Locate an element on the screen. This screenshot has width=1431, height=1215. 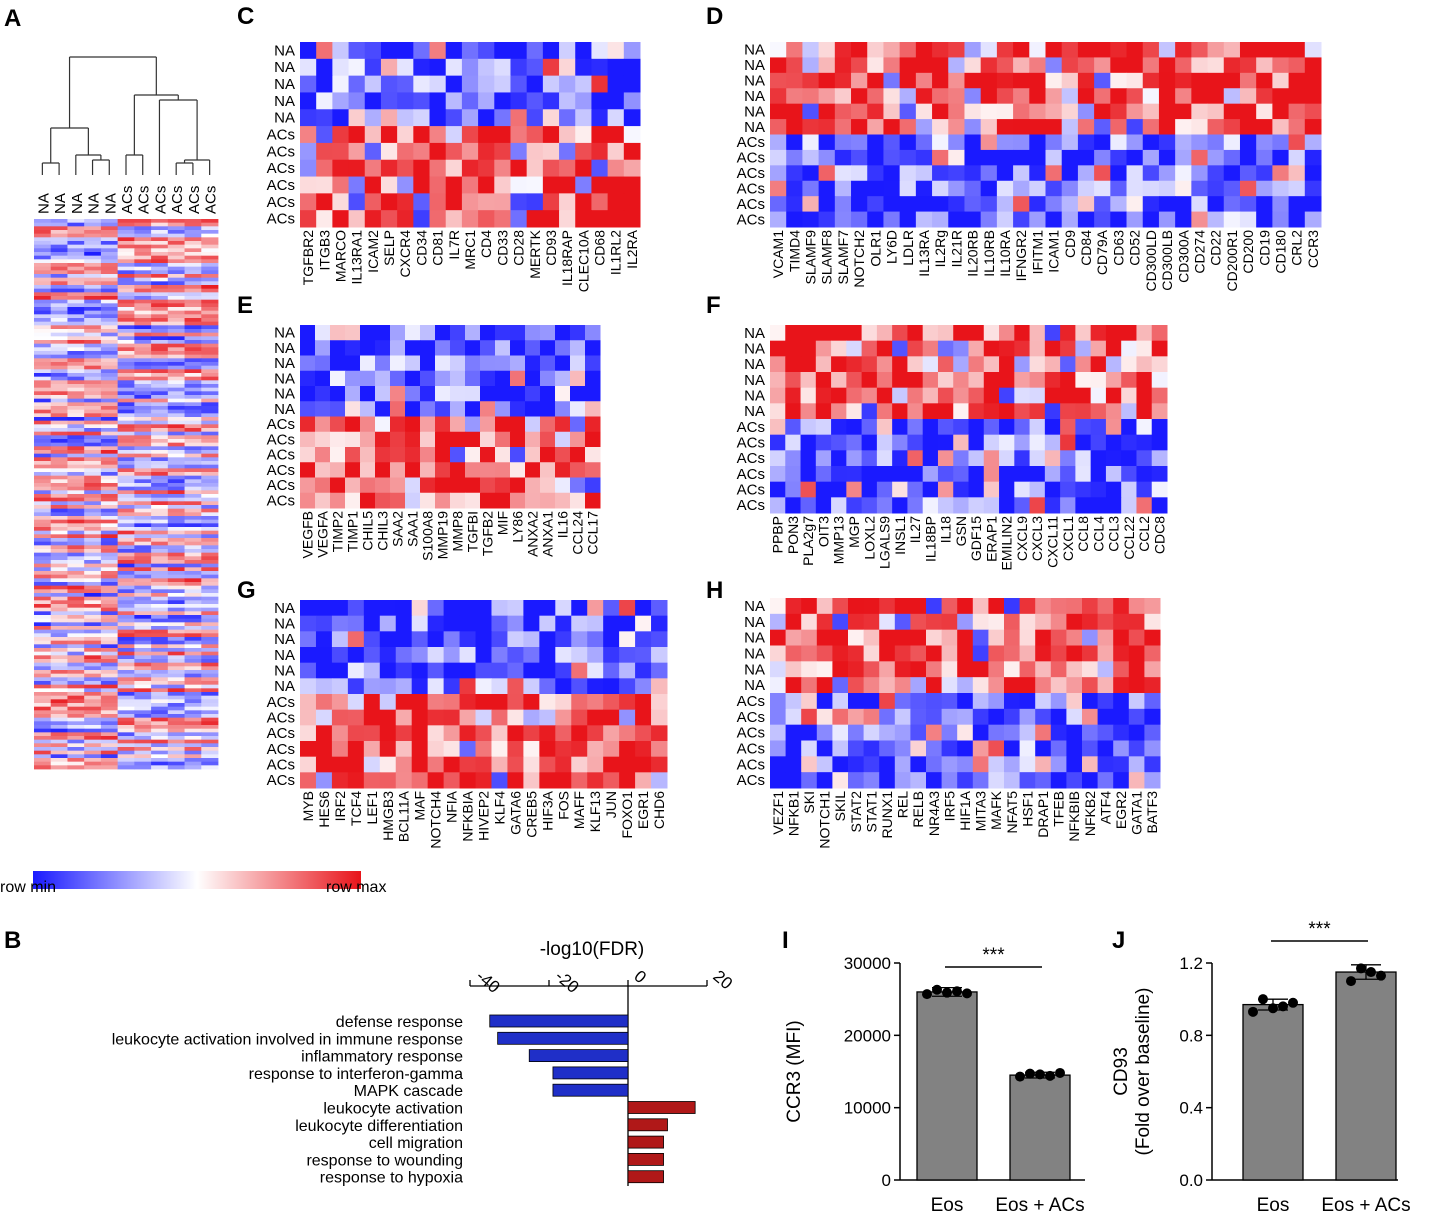
heatmap-column-label: NFKBIB is located at coordinates (1074, 816).